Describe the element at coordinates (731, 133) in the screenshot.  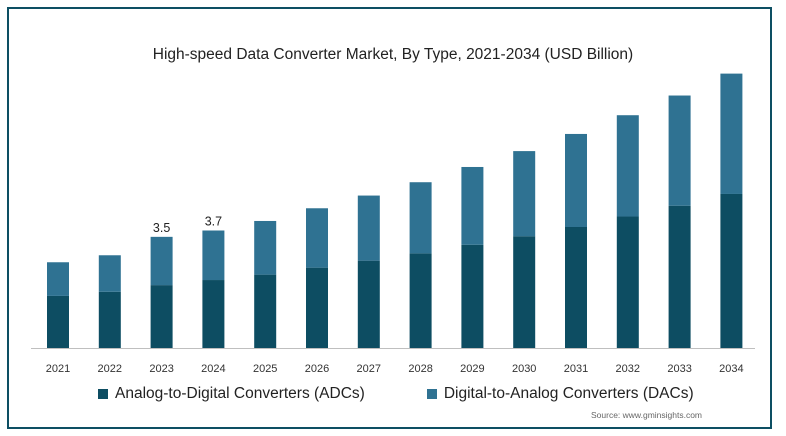
I see `bar-dac-2034` at that location.